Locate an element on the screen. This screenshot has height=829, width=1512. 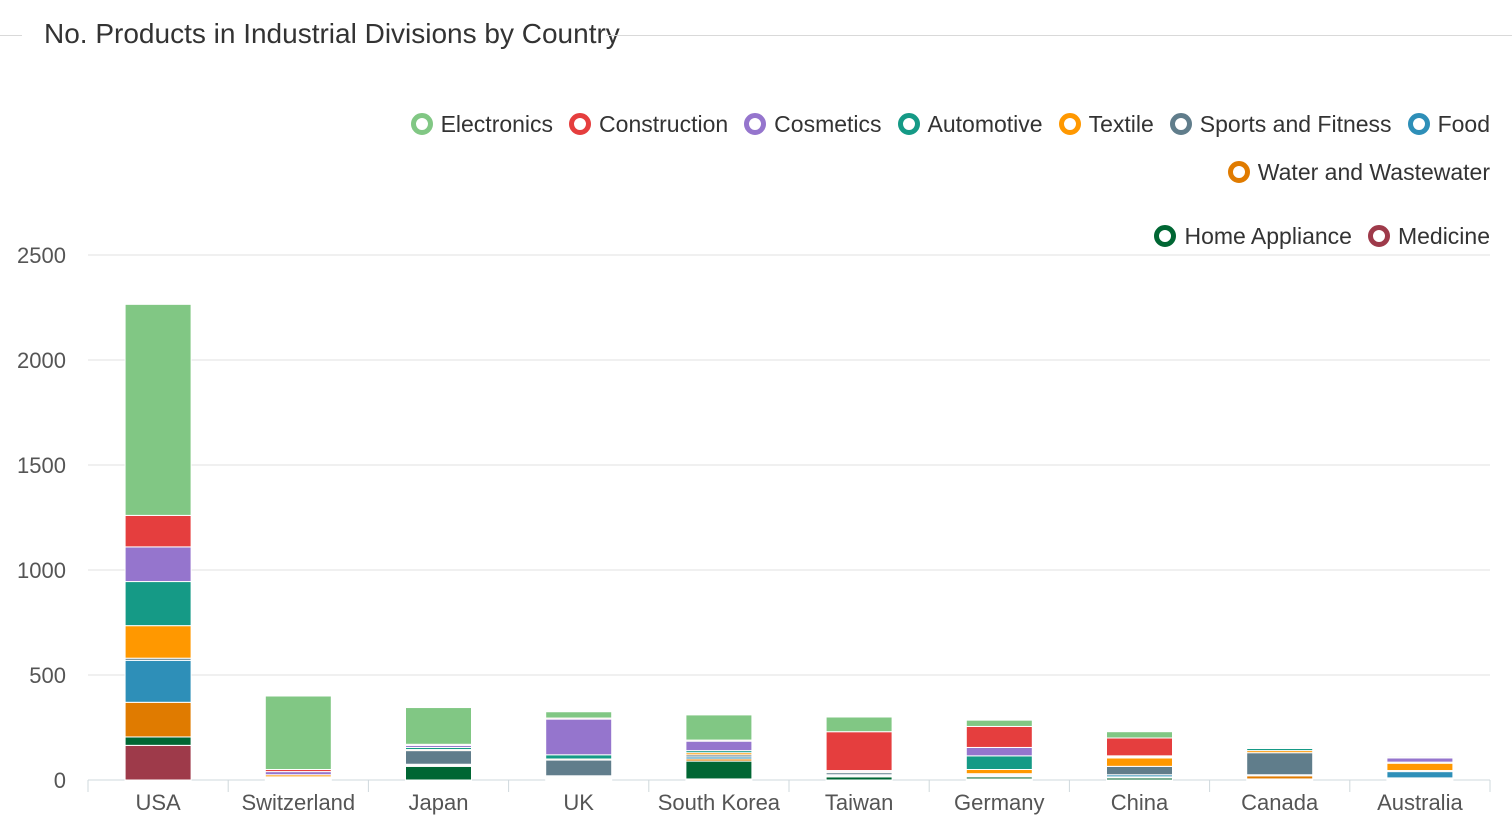
x-tick-label: Germany is located at coordinates (999, 802).